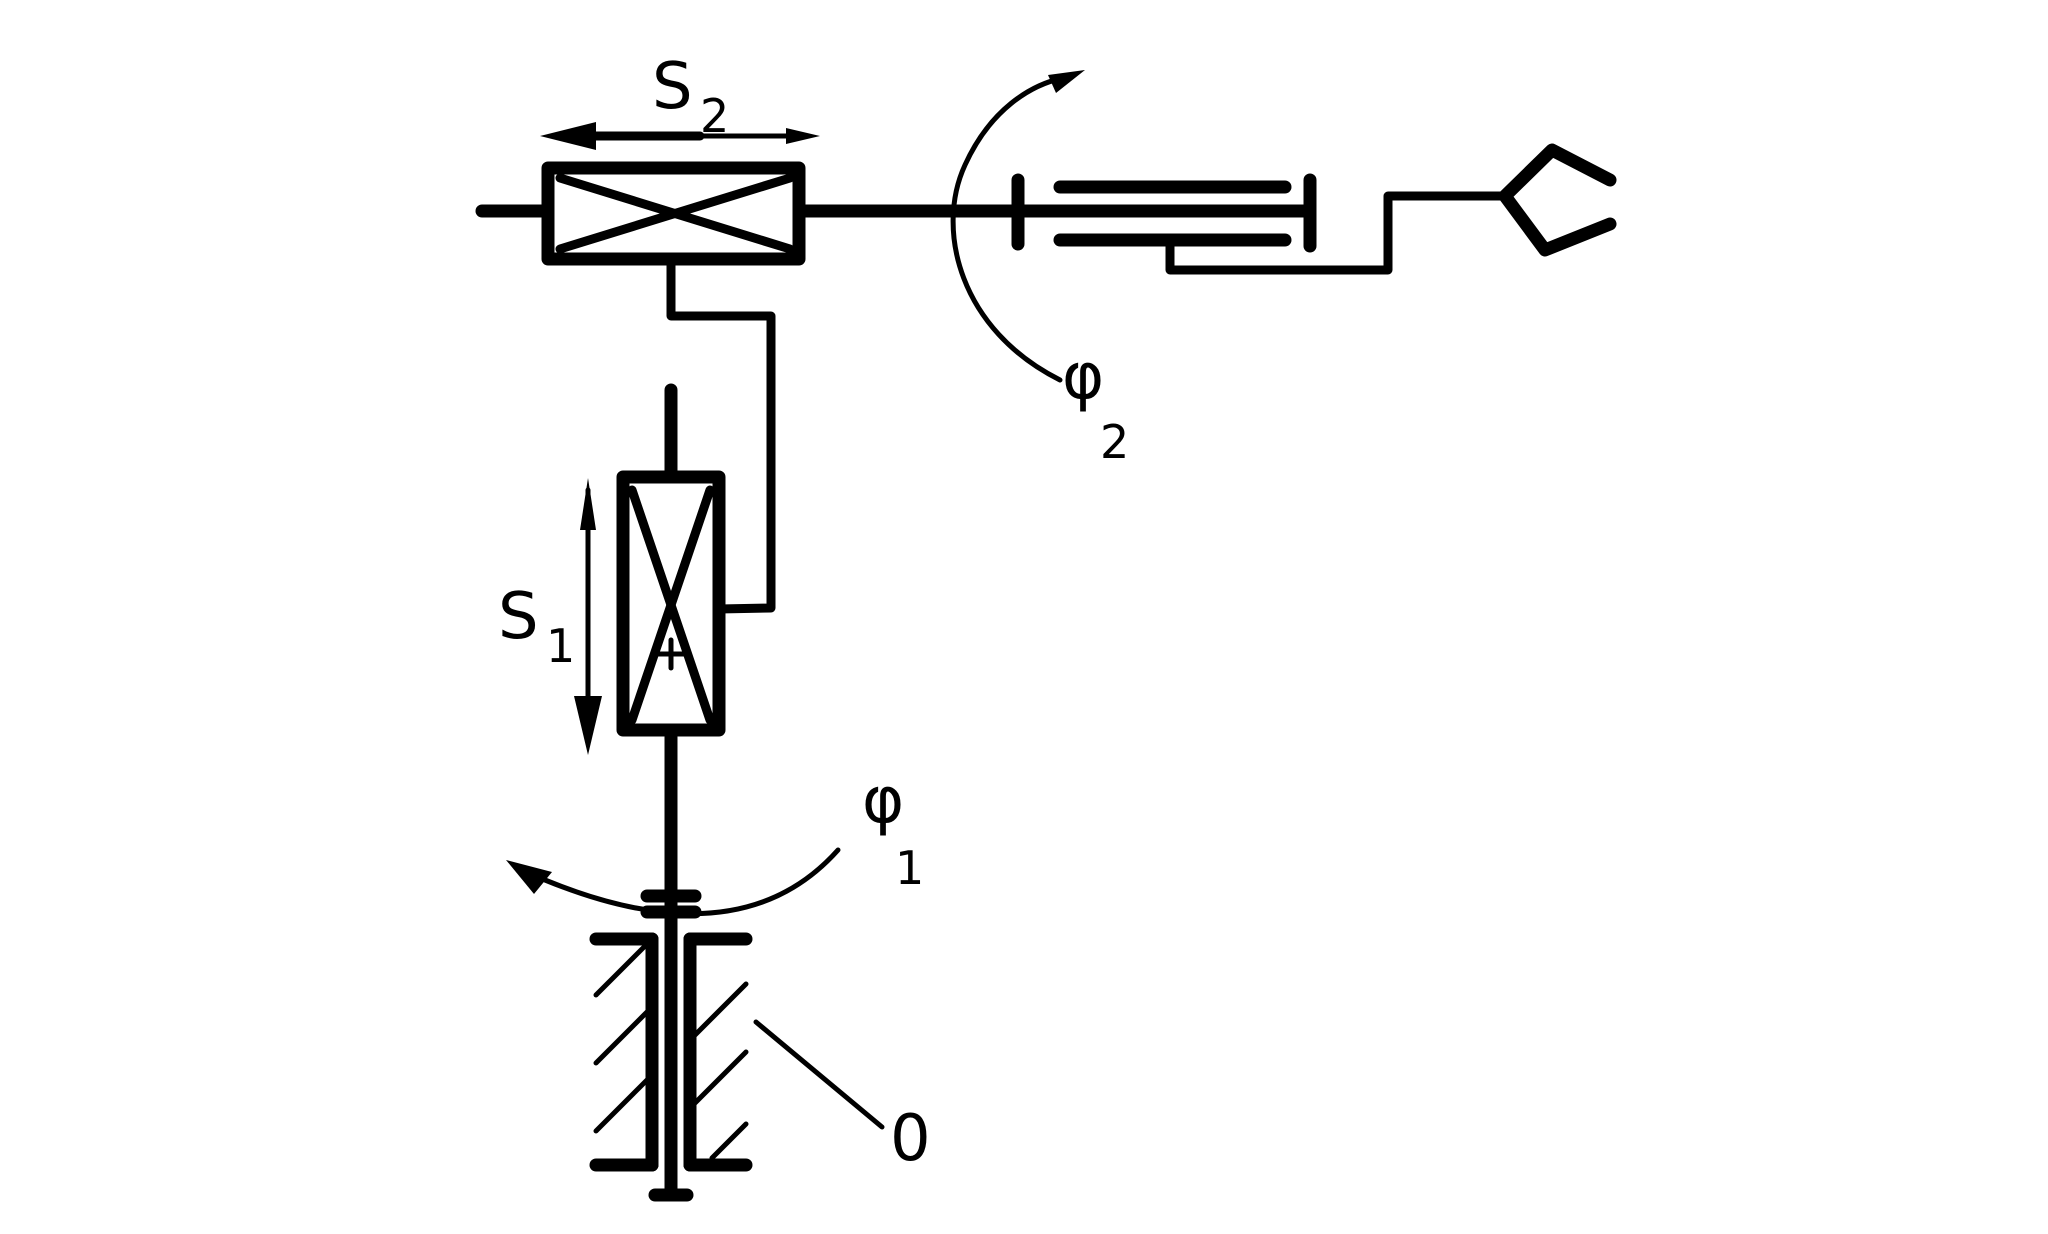  I want to click on label-s1-text: S, so click(518, 617).